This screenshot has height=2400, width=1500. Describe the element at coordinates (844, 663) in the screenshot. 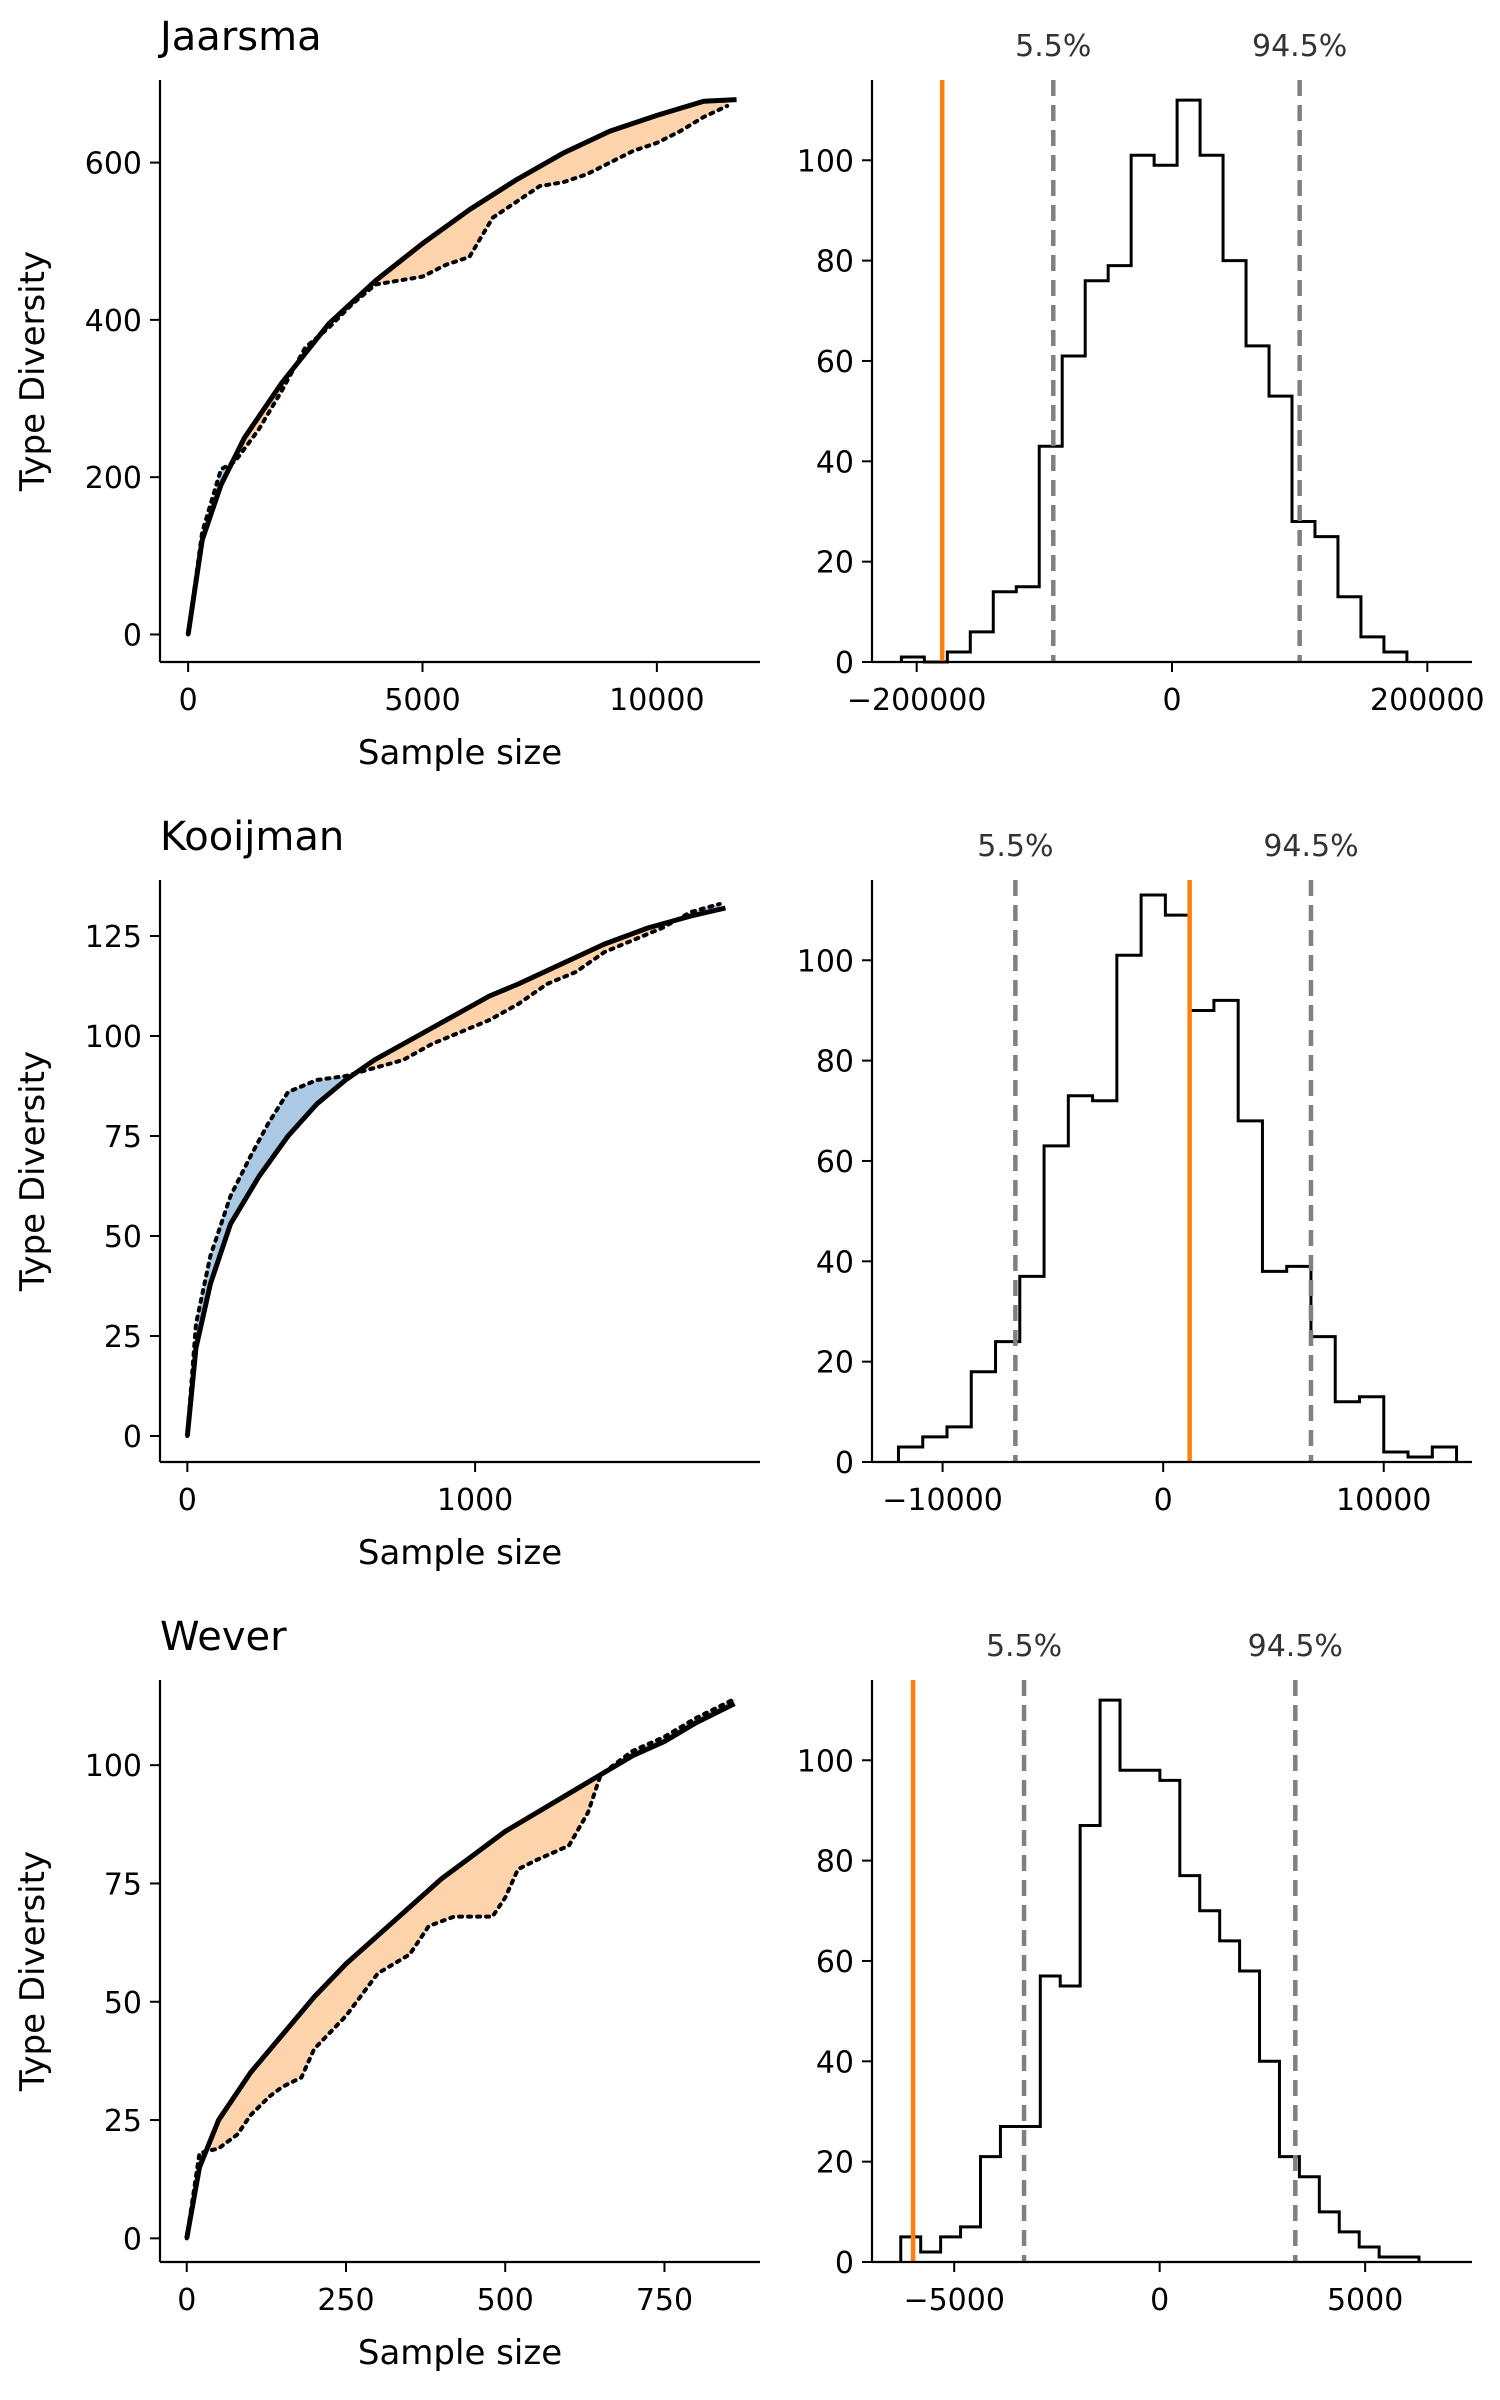

I see `histogram-panel-1-y-tick-label: 0` at that location.